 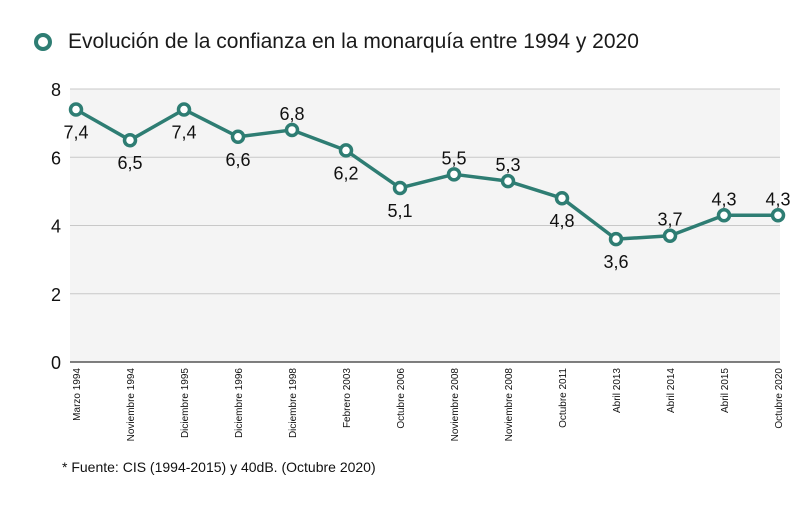 What do you see at coordinates (185, 403) in the screenshot?
I see `x-tick-label: Diciembre 1995` at bounding box center [185, 403].